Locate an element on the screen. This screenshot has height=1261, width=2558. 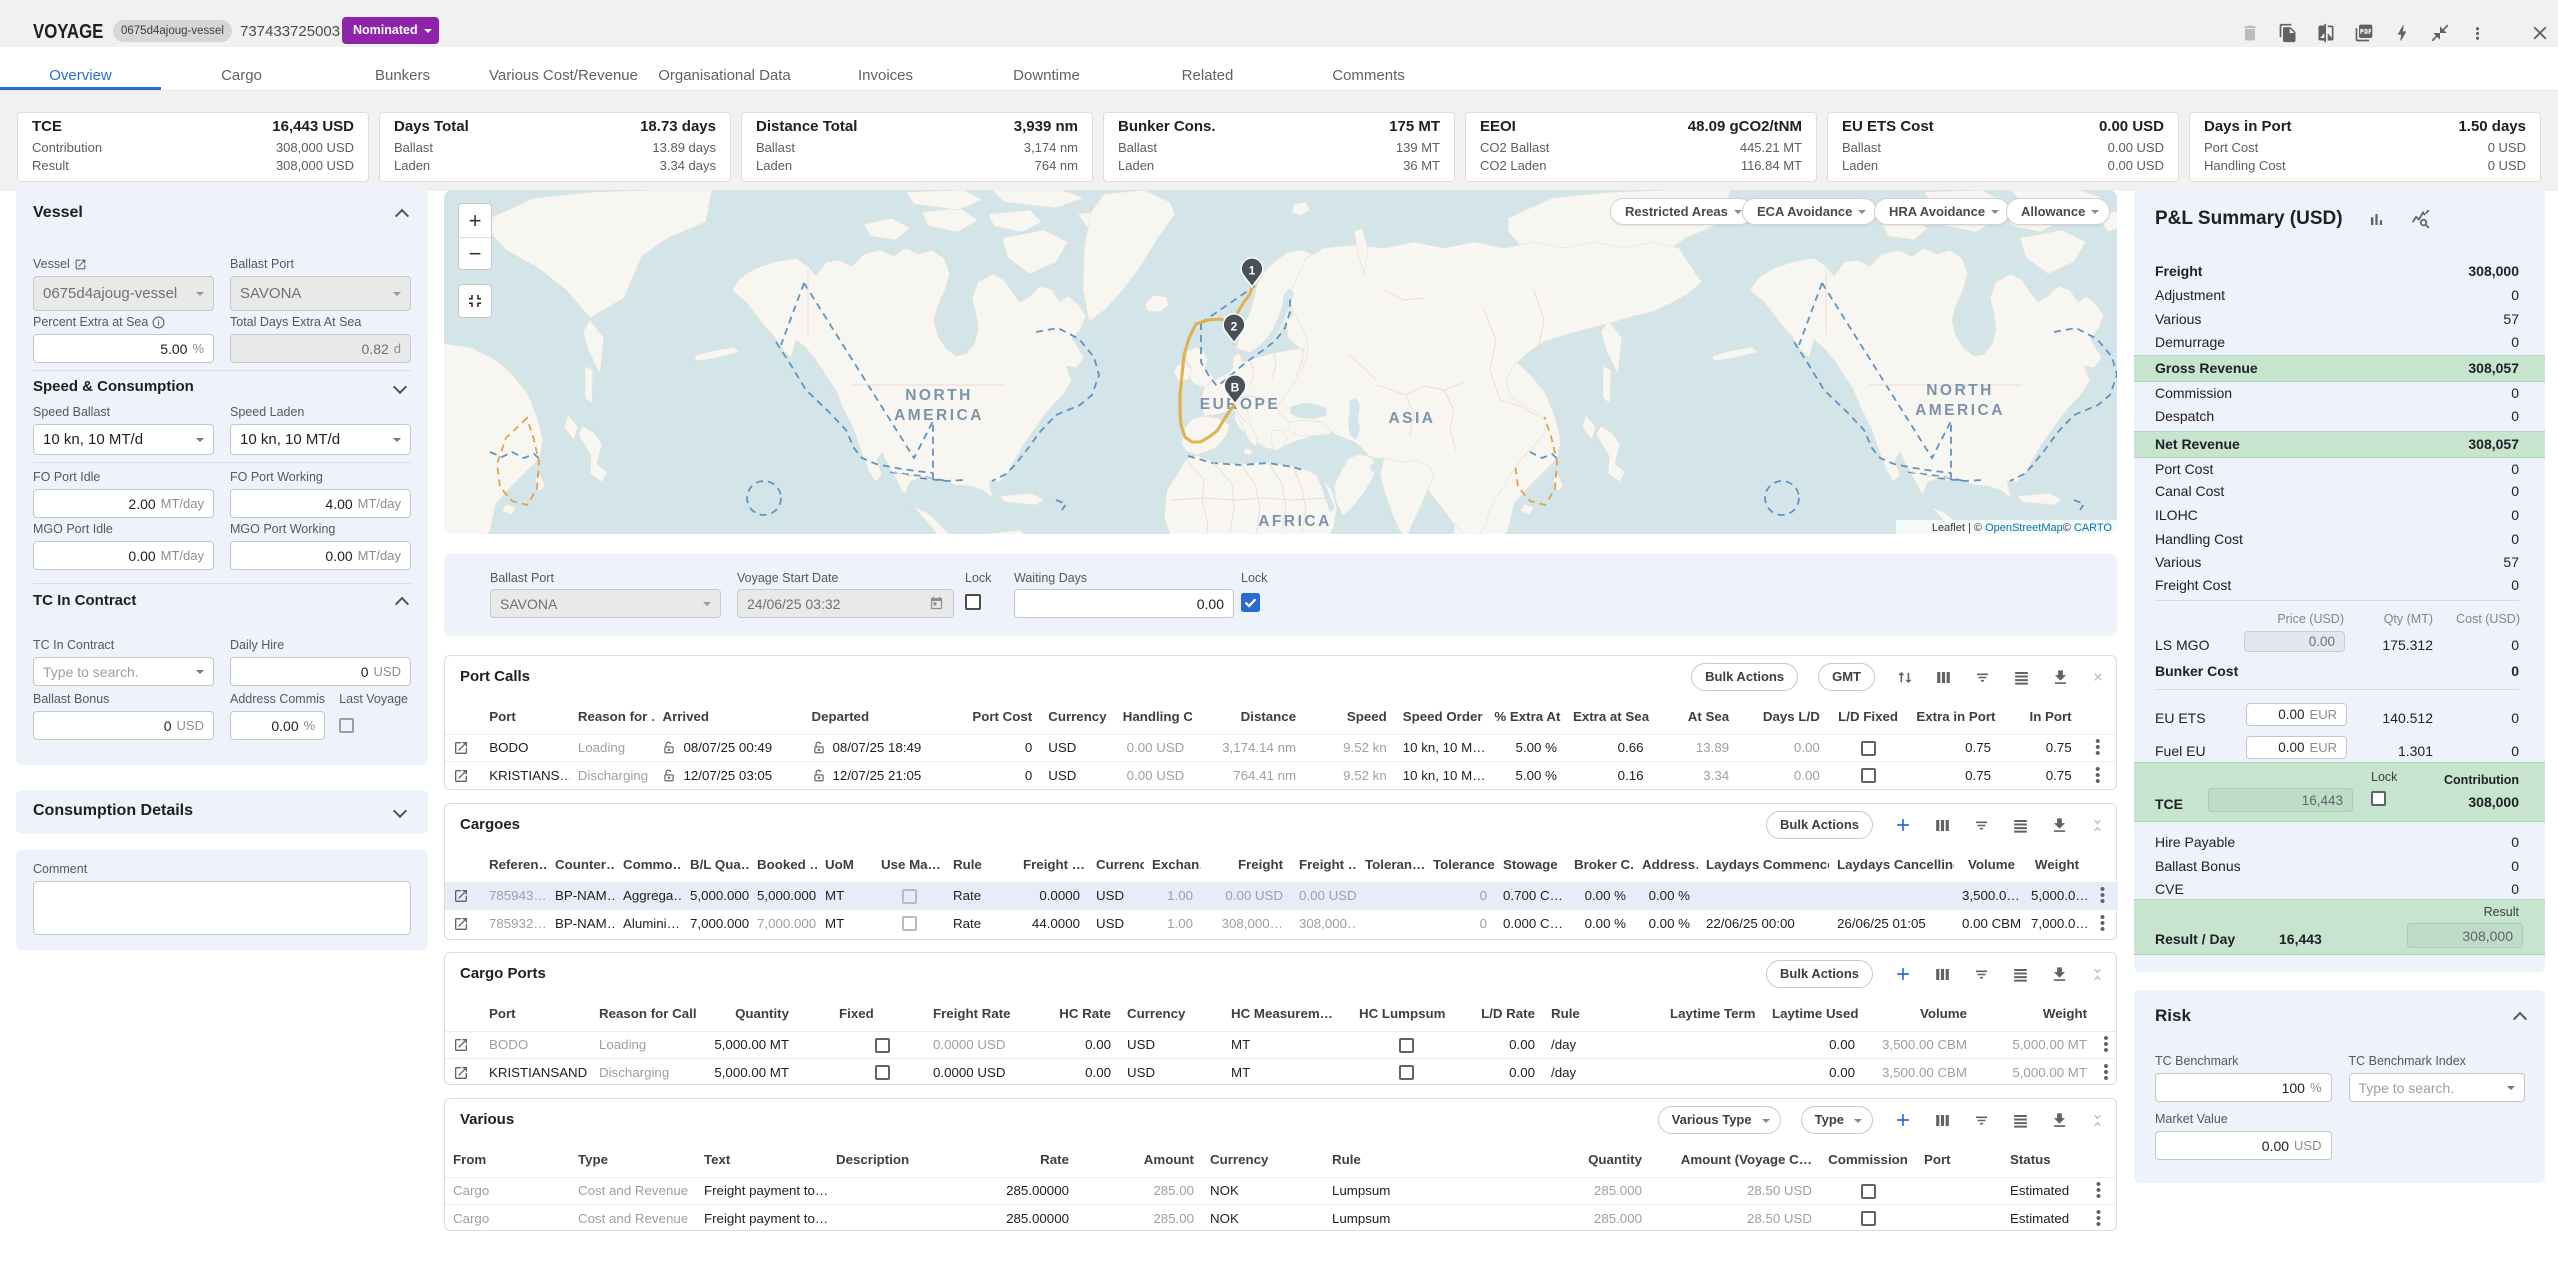
svg-text: EUROPE is located at coordinates (1240, 404).